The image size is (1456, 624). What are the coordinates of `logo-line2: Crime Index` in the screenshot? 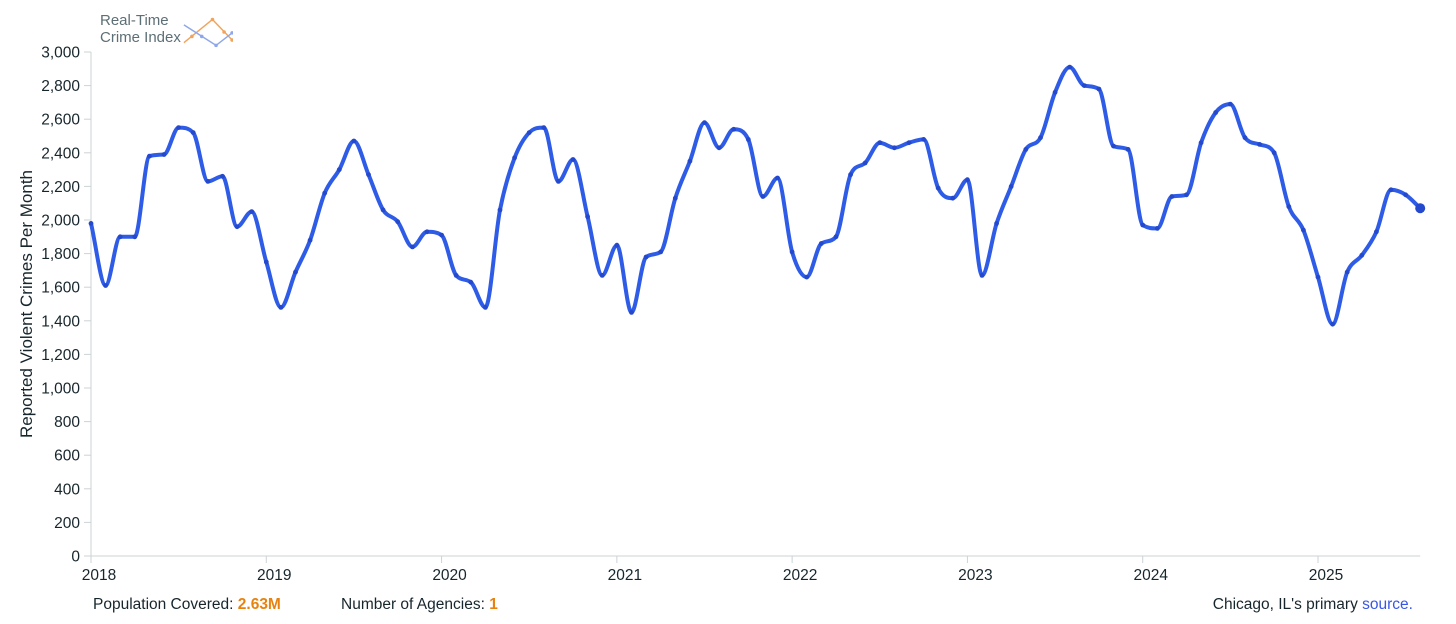 It's located at (140, 38).